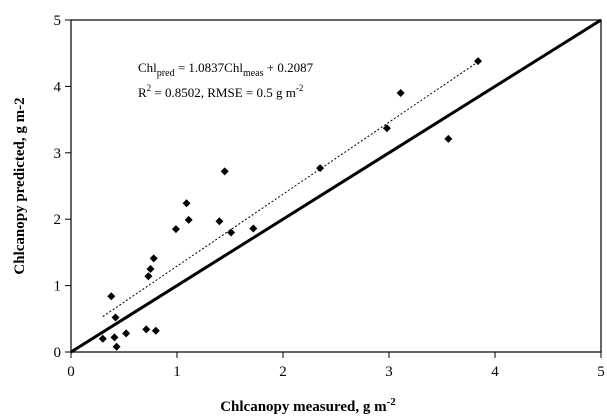  I want to click on y-tick-label-1: 1, so click(58, 287).